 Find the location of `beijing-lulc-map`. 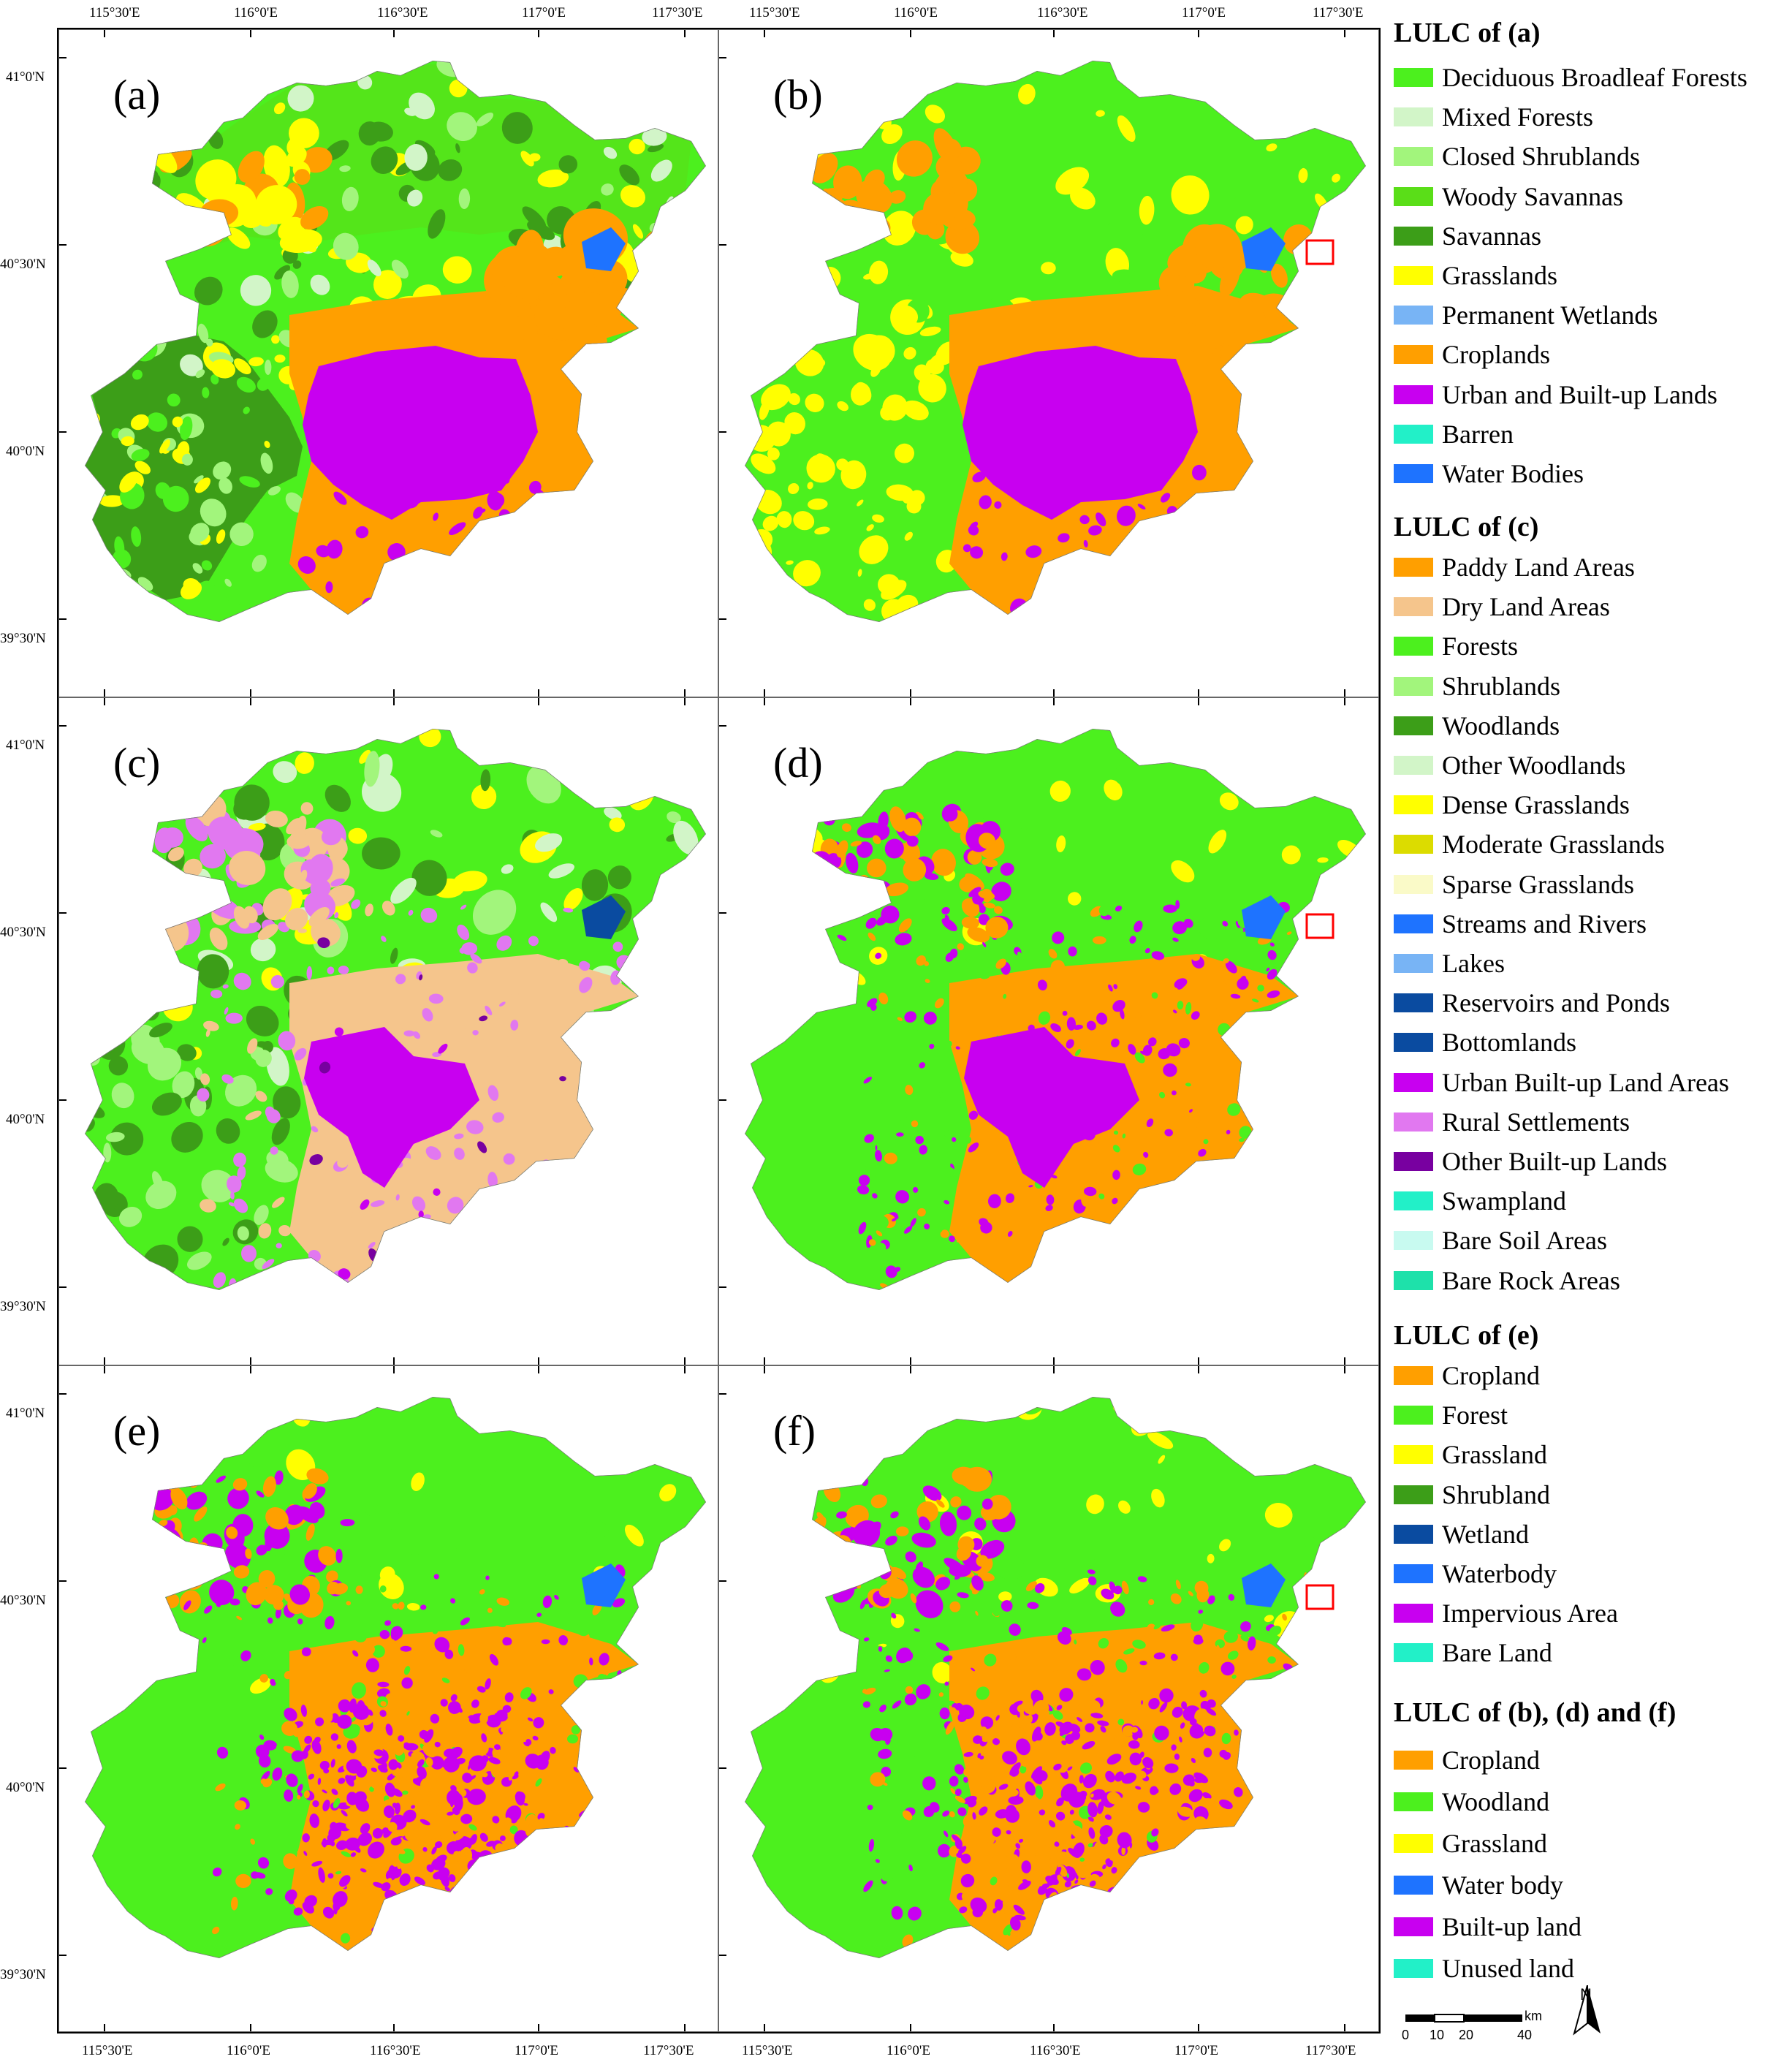

beijing-lulc-map is located at coordinates (382, 363).